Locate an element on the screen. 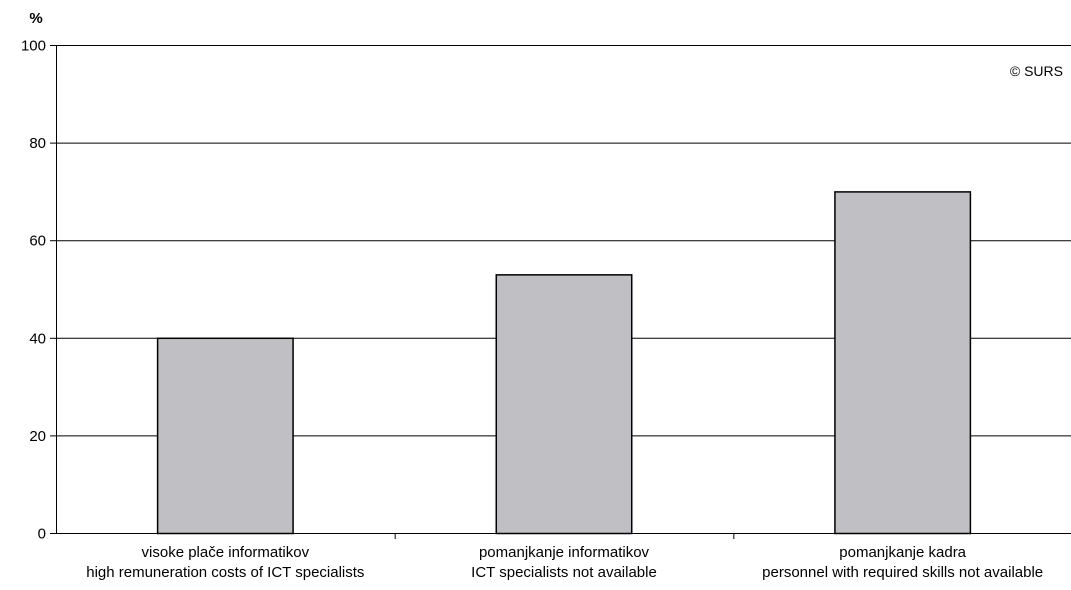 This screenshot has width=1071, height=590. x-tick-label: visoke plače informatikov is located at coordinates (226, 552).